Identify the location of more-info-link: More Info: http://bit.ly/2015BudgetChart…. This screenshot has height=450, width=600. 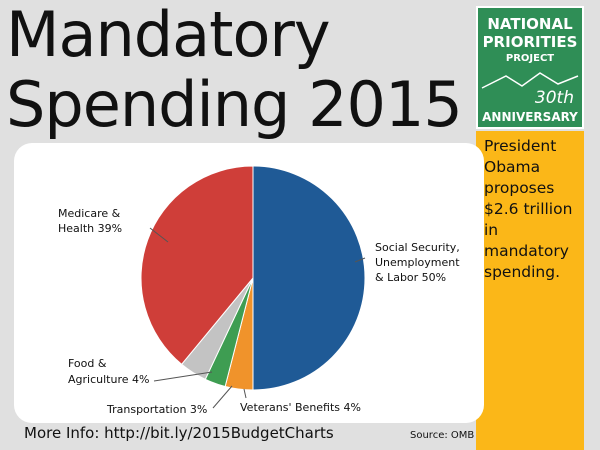
(179, 433).